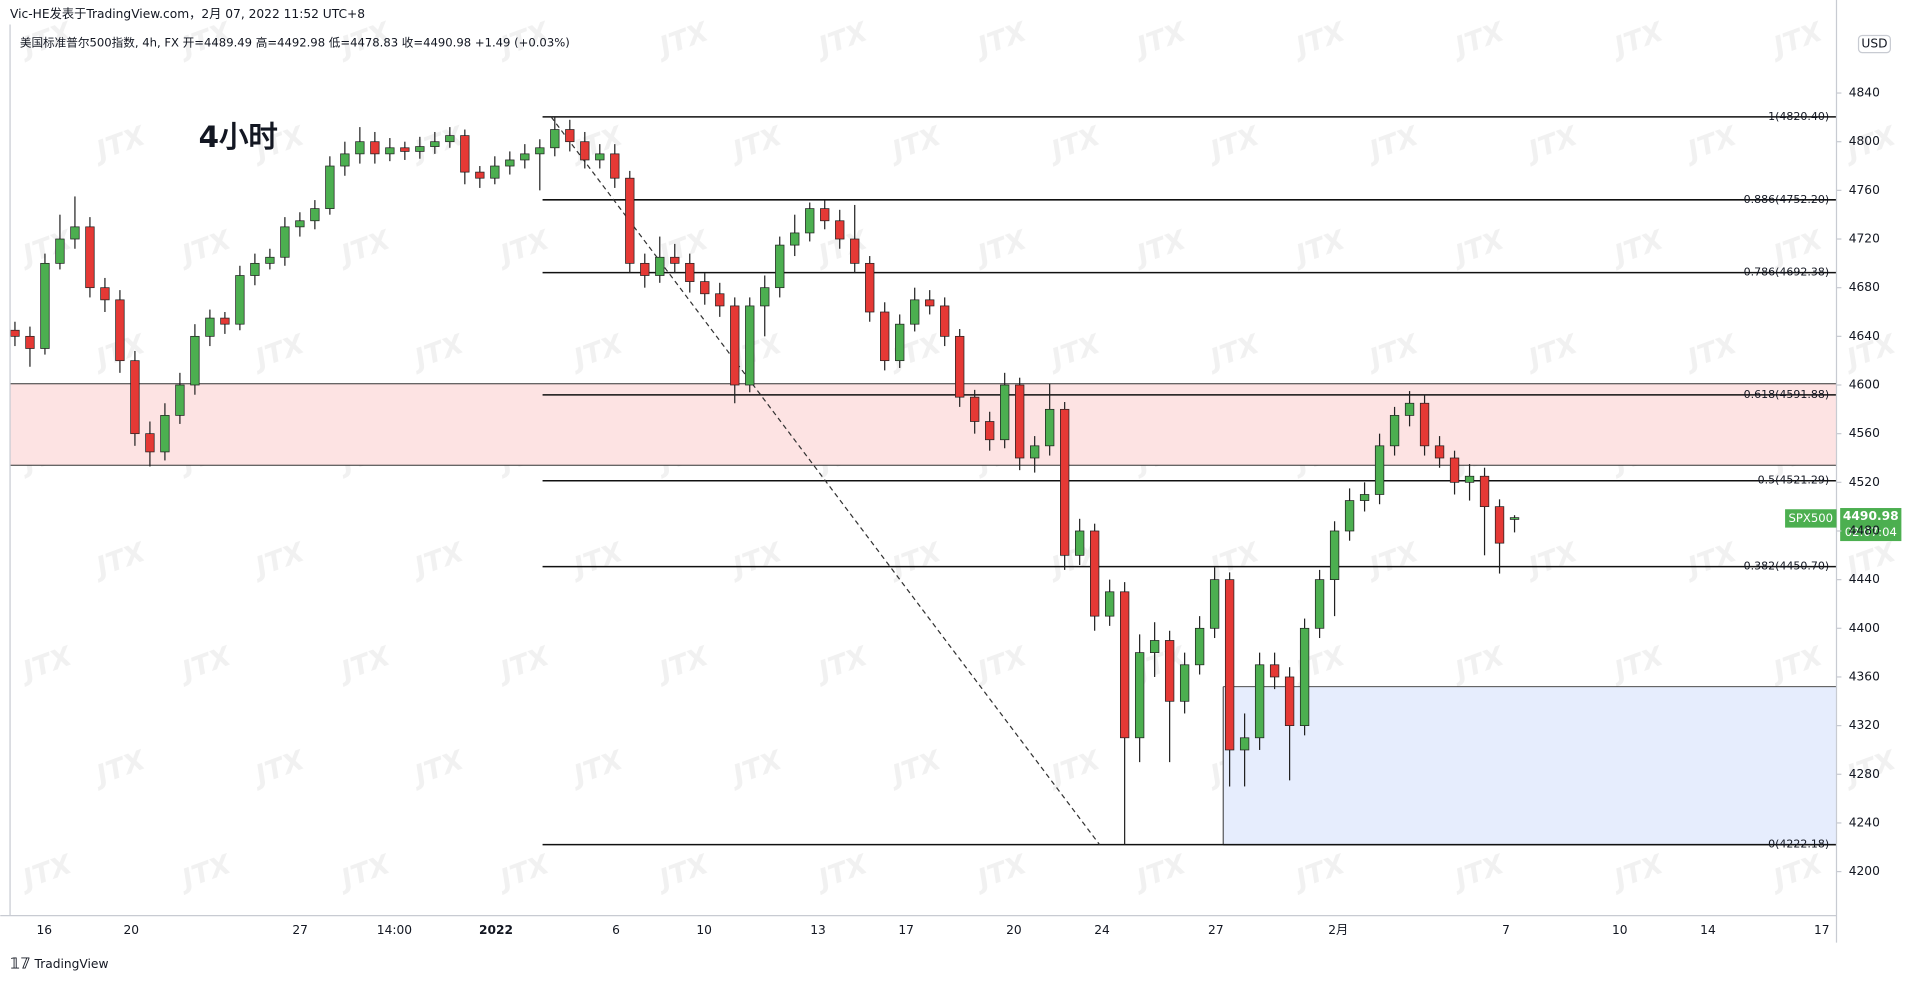 The image size is (1920, 983). Describe the element at coordinates (1864, 433) in the screenshot. I see `y-tick-label: 4560` at that location.